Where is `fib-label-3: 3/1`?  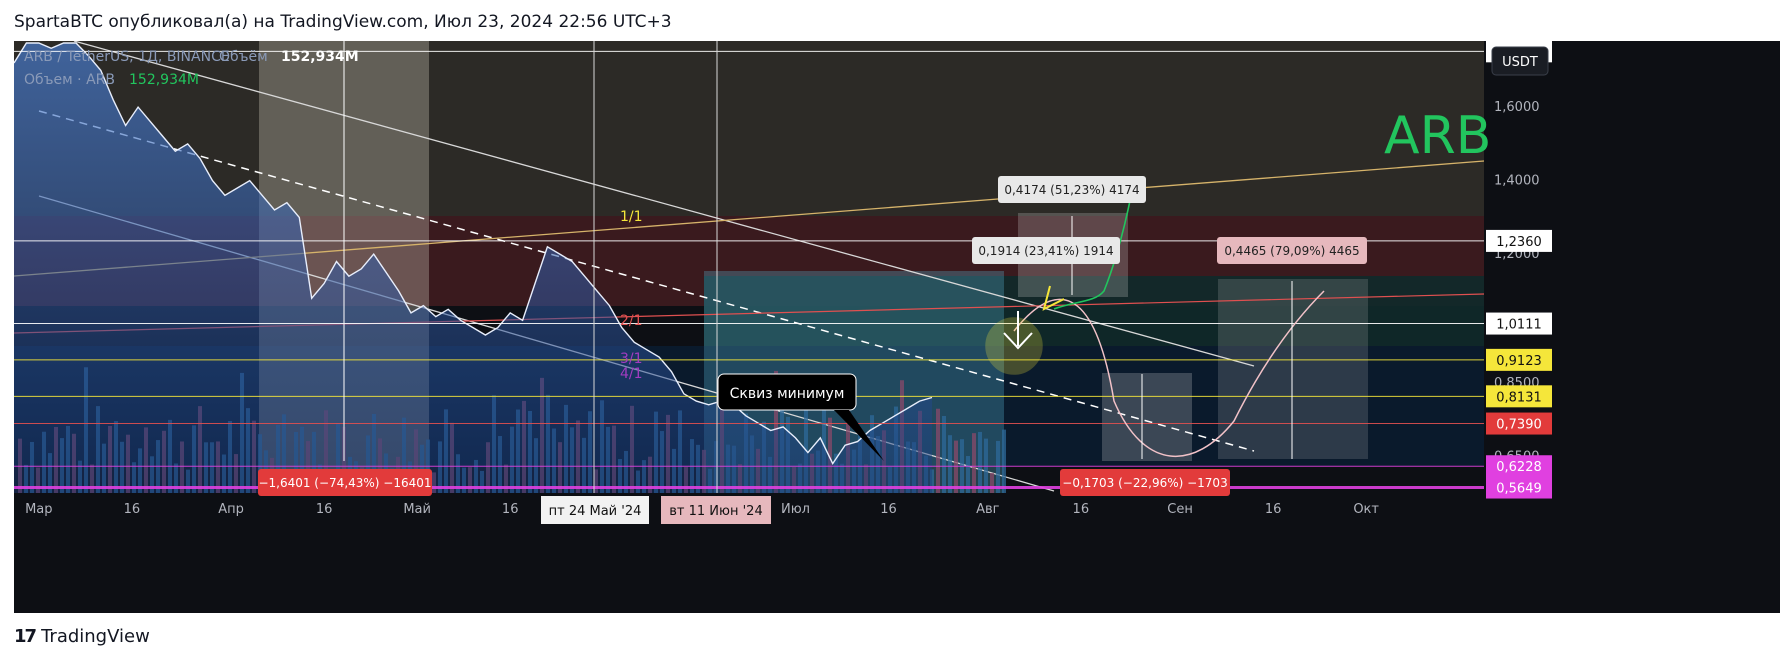
fib-label-3: 3/1 is located at coordinates (631, 359).